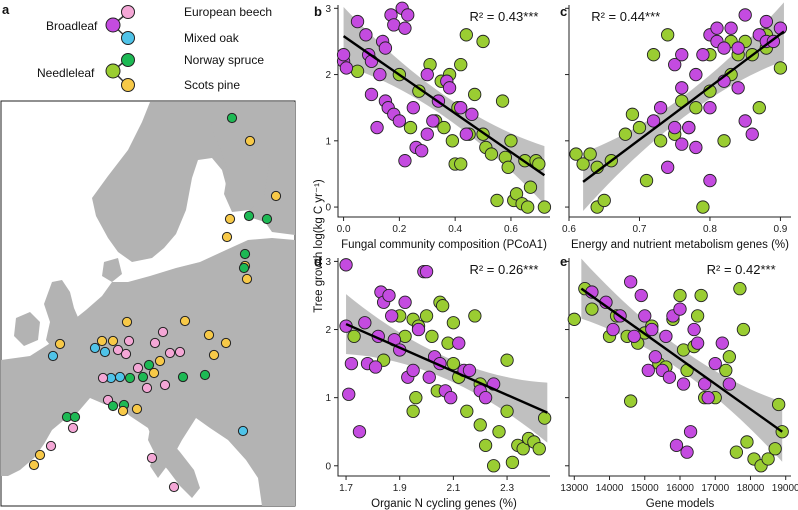 The width and height of the screenshot is (798, 510). I want to click on legend-node-needleleaf, so click(113, 71).